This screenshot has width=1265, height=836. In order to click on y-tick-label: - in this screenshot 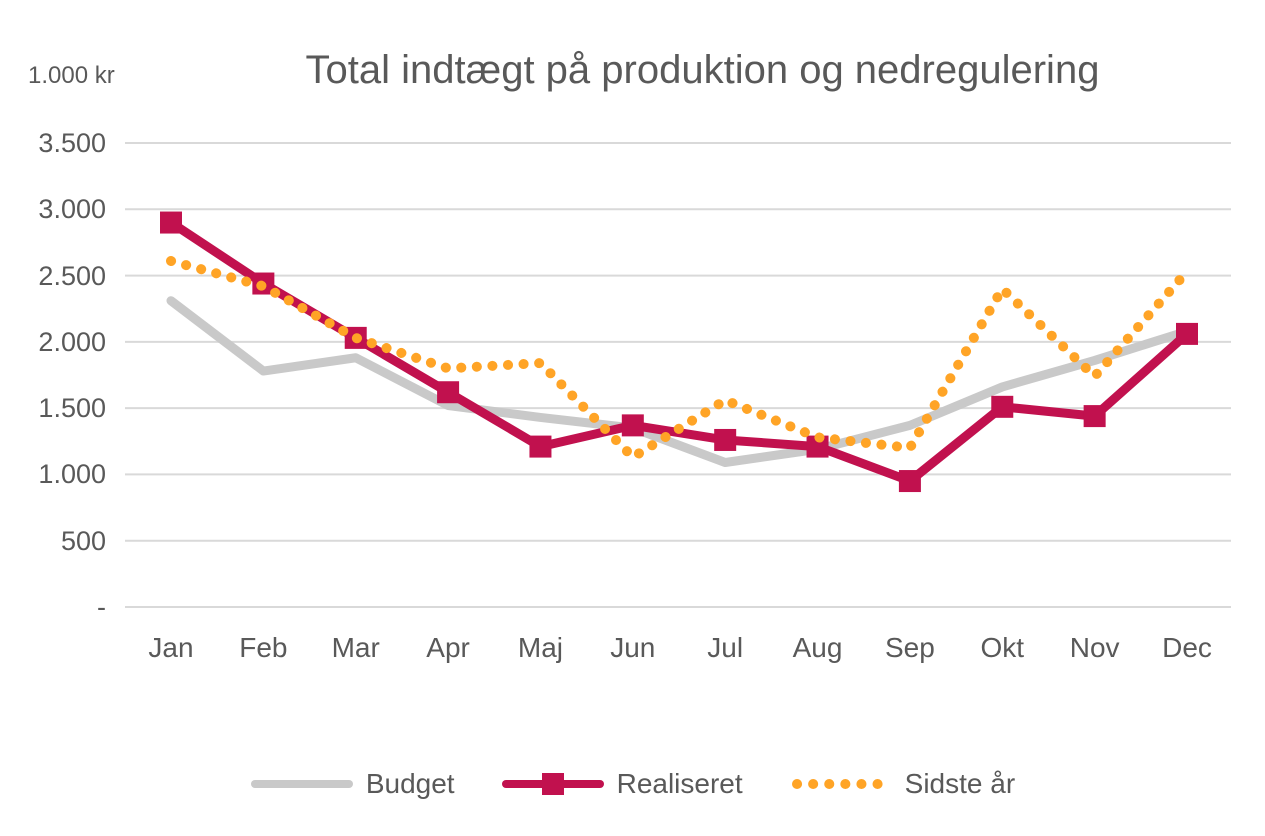, I will do `click(101, 607)`.